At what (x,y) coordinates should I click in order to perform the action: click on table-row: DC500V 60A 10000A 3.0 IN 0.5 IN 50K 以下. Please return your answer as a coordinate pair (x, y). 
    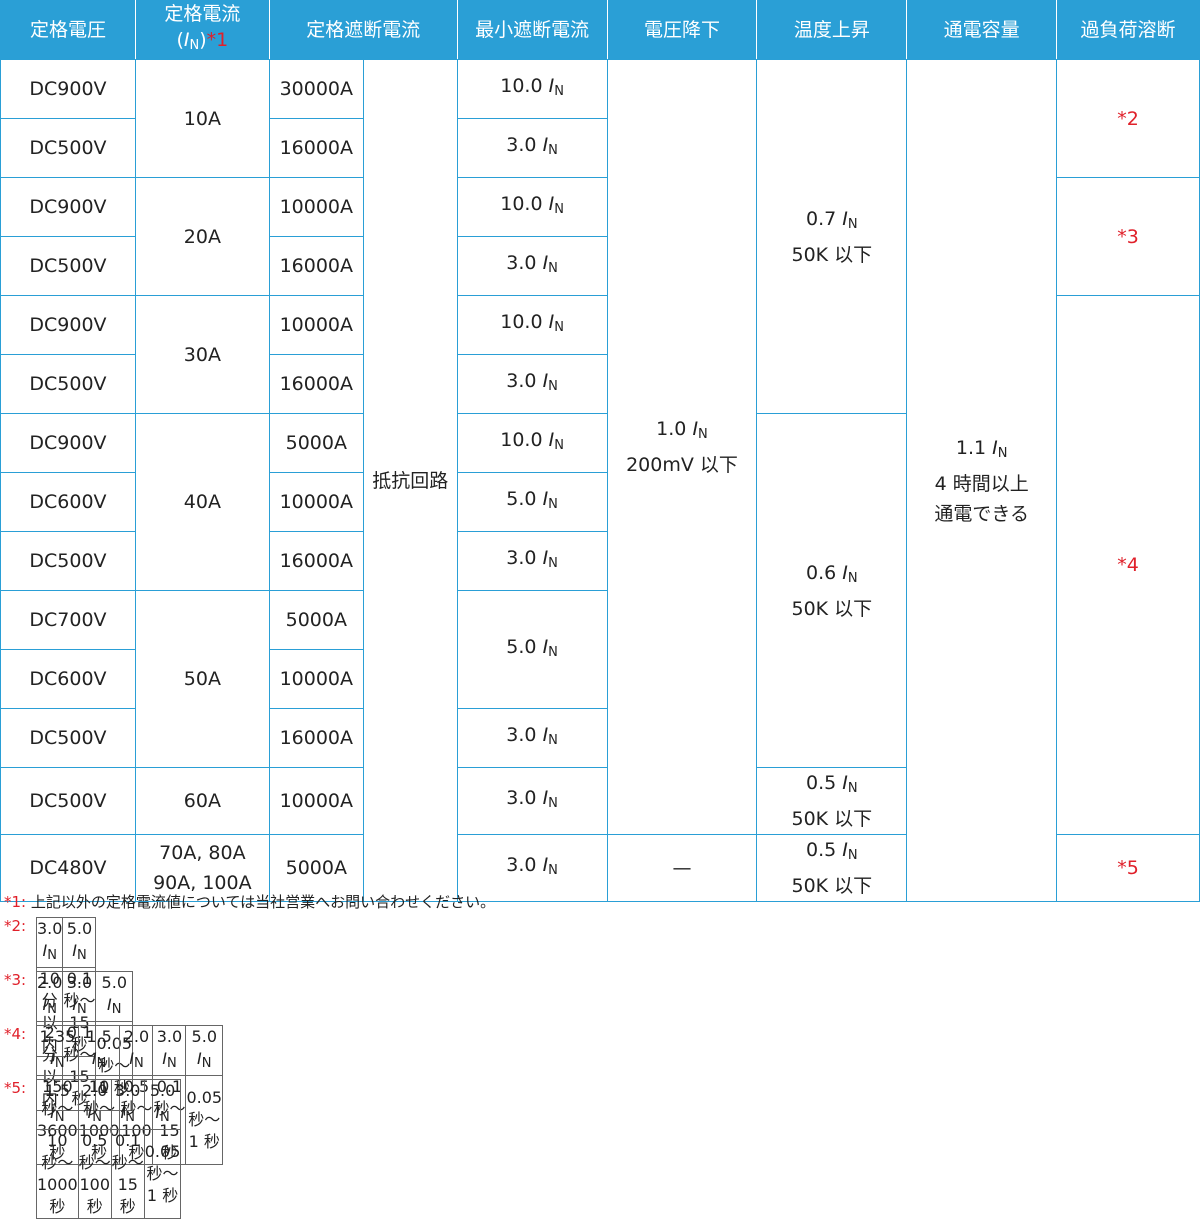
    Looking at the image, I should click on (600, 801).